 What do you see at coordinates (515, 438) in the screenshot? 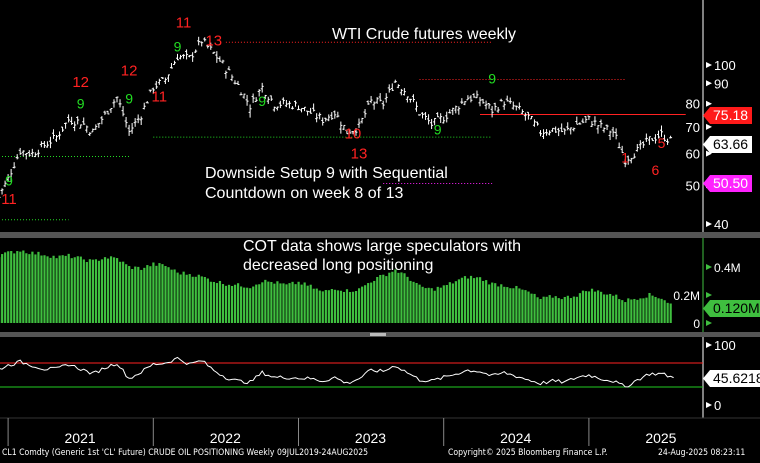
I see `year-label: 2024` at bounding box center [515, 438].